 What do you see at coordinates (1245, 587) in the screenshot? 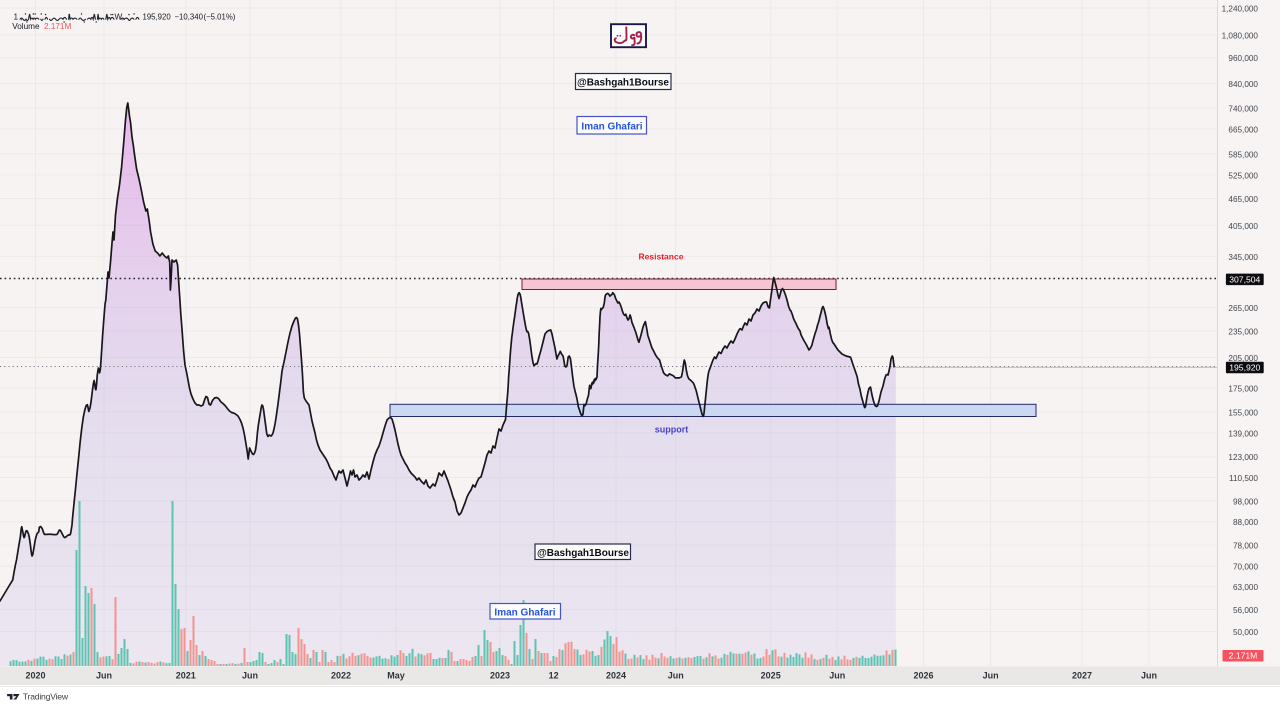
I see `svg-text: 63,000` at bounding box center [1245, 587].